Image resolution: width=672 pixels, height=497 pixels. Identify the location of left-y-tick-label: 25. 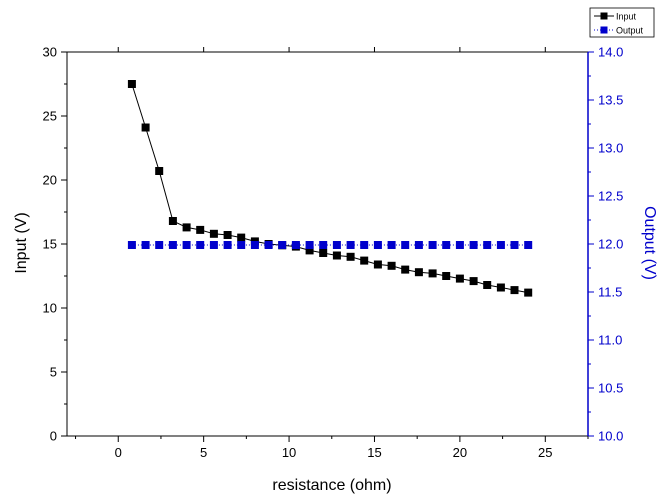
(50, 116).